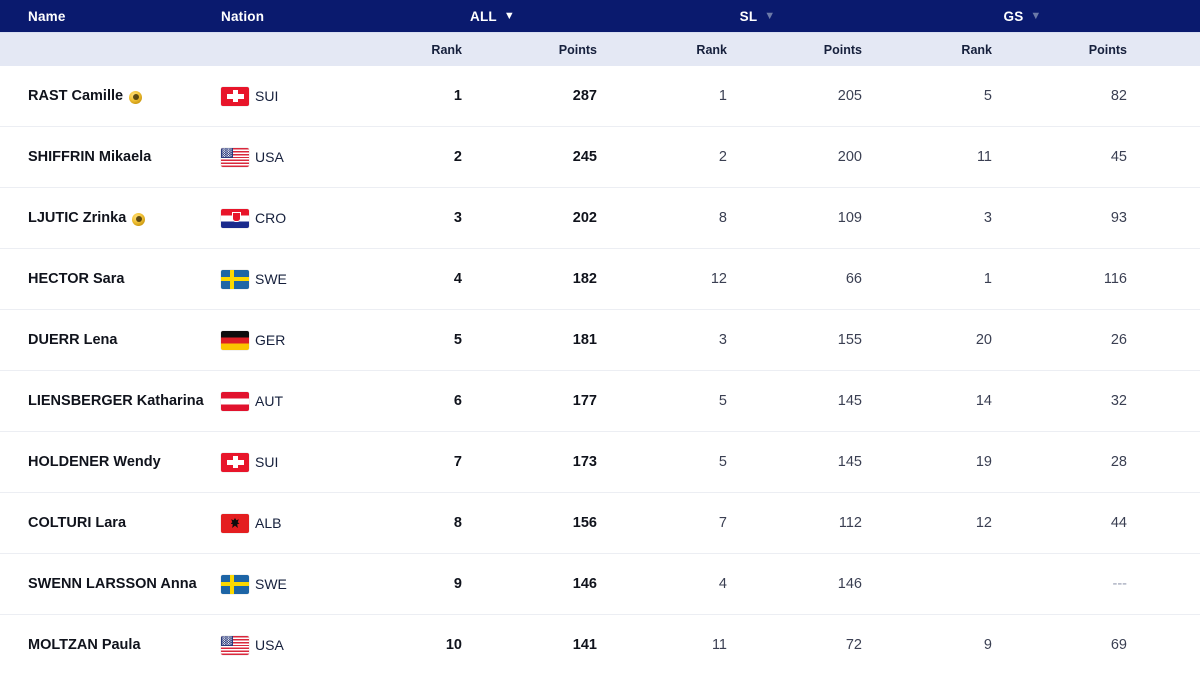  I want to click on value-gs-points: 26, so click(1118, 340).